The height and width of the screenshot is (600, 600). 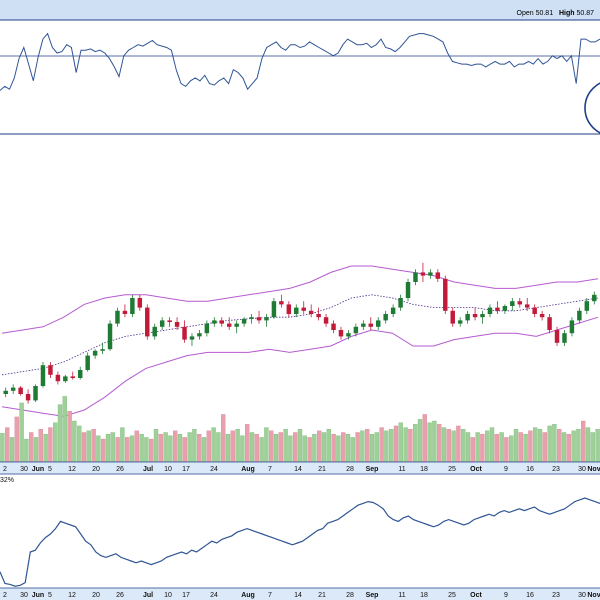 I want to click on x-tick-label: Oct, so click(x=476, y=469).